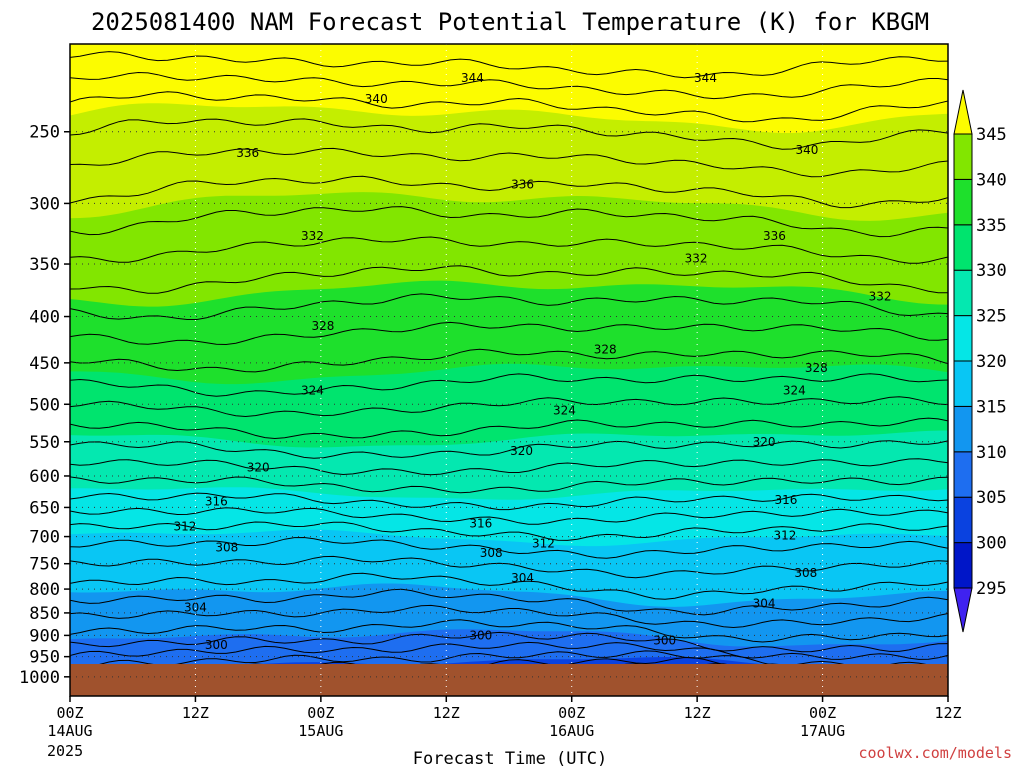  What do you see at coordinates (44, 590) in the screenshot?
I see `y-tick-label: 800` at bounding box center [44, 590].